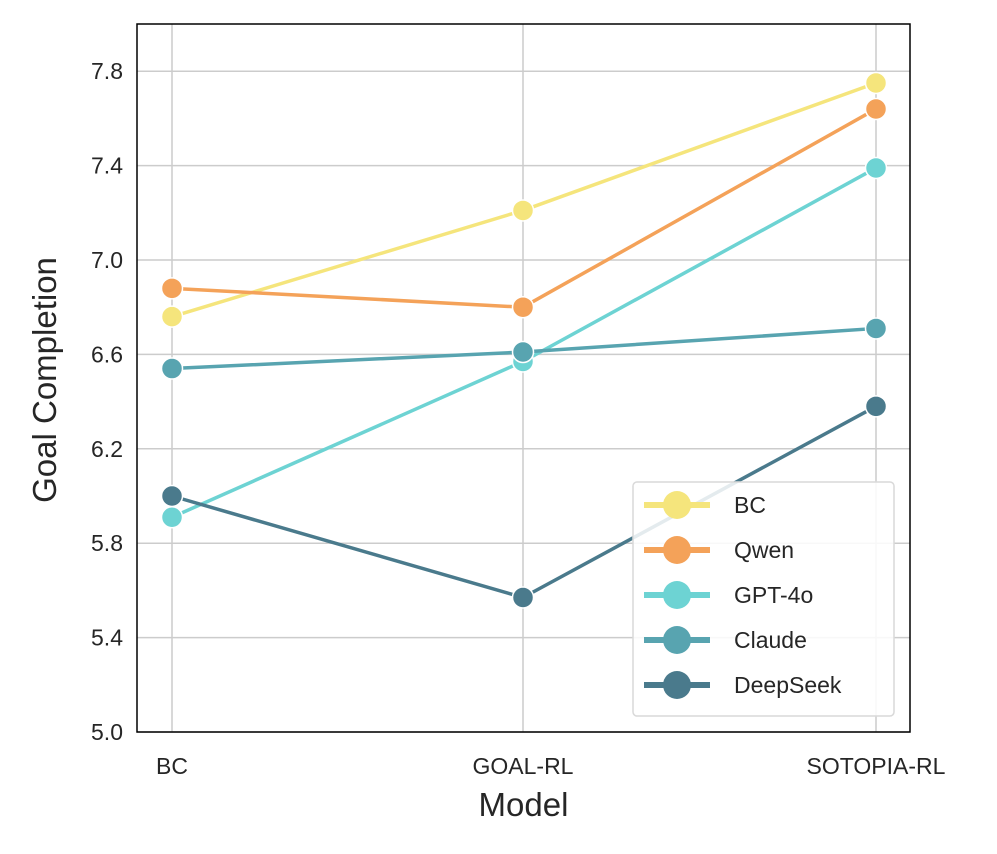  Describe the element at coordinates (107, 260) in the screenshot. I see `y-tick-label: 7.0` at that location.